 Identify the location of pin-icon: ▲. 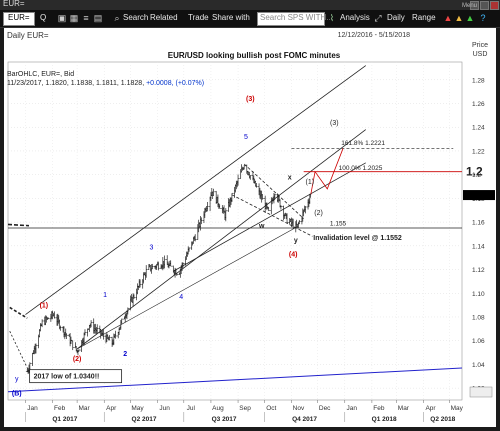
(448, 18).